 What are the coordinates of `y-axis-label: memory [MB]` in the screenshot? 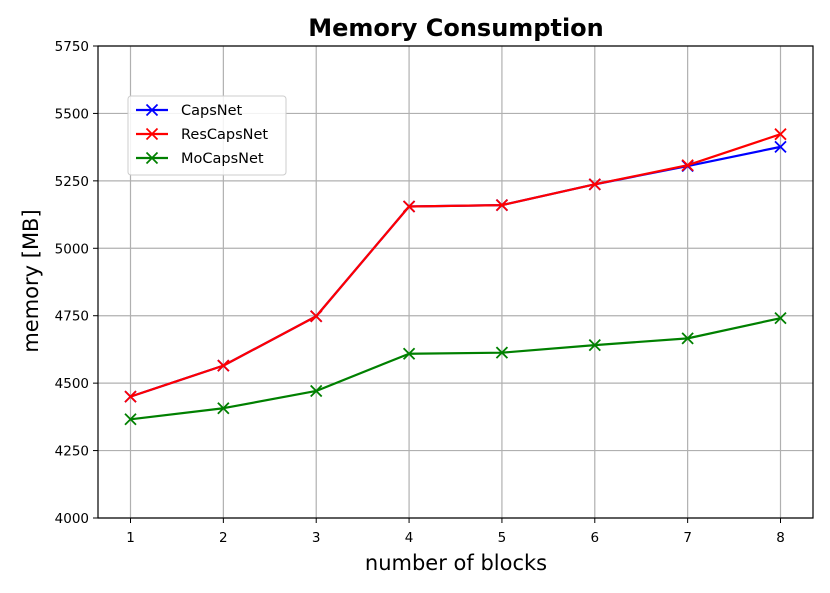 It's located at (31, 280).